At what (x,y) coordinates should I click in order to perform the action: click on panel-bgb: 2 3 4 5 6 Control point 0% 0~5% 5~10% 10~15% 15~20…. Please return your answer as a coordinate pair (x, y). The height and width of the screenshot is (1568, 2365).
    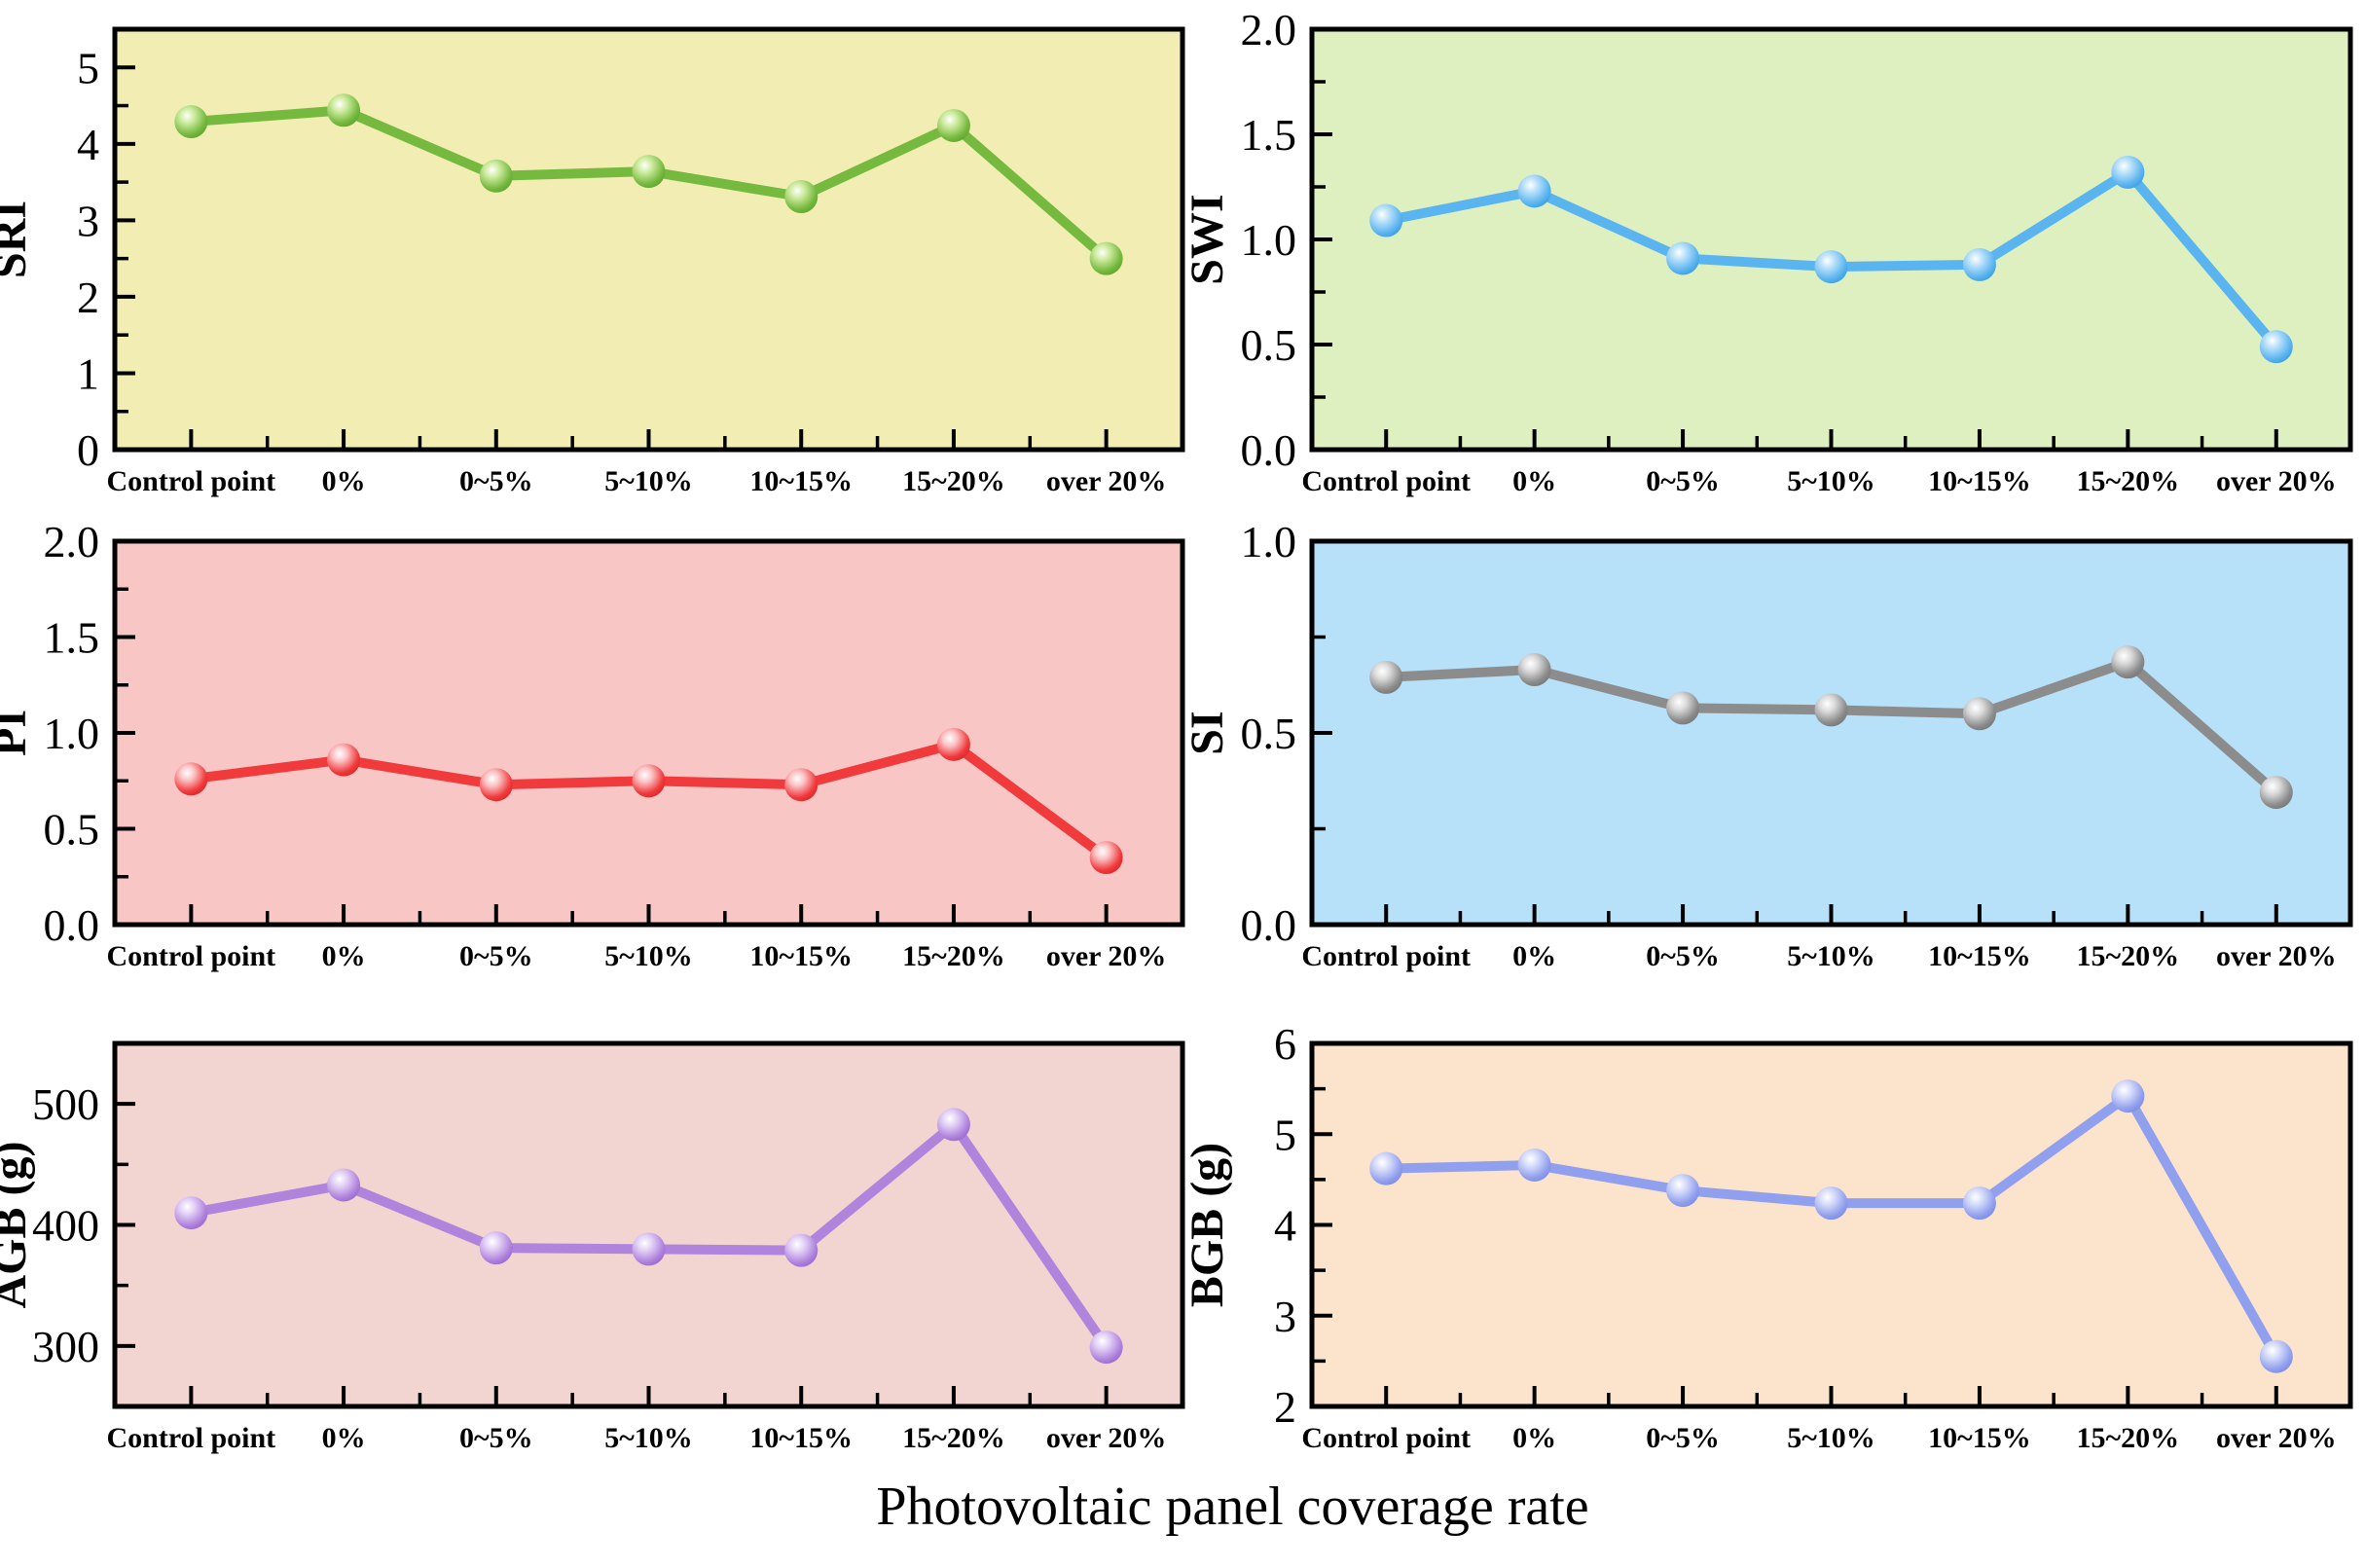
    Looking at the image, I should click on (1768, 1236).